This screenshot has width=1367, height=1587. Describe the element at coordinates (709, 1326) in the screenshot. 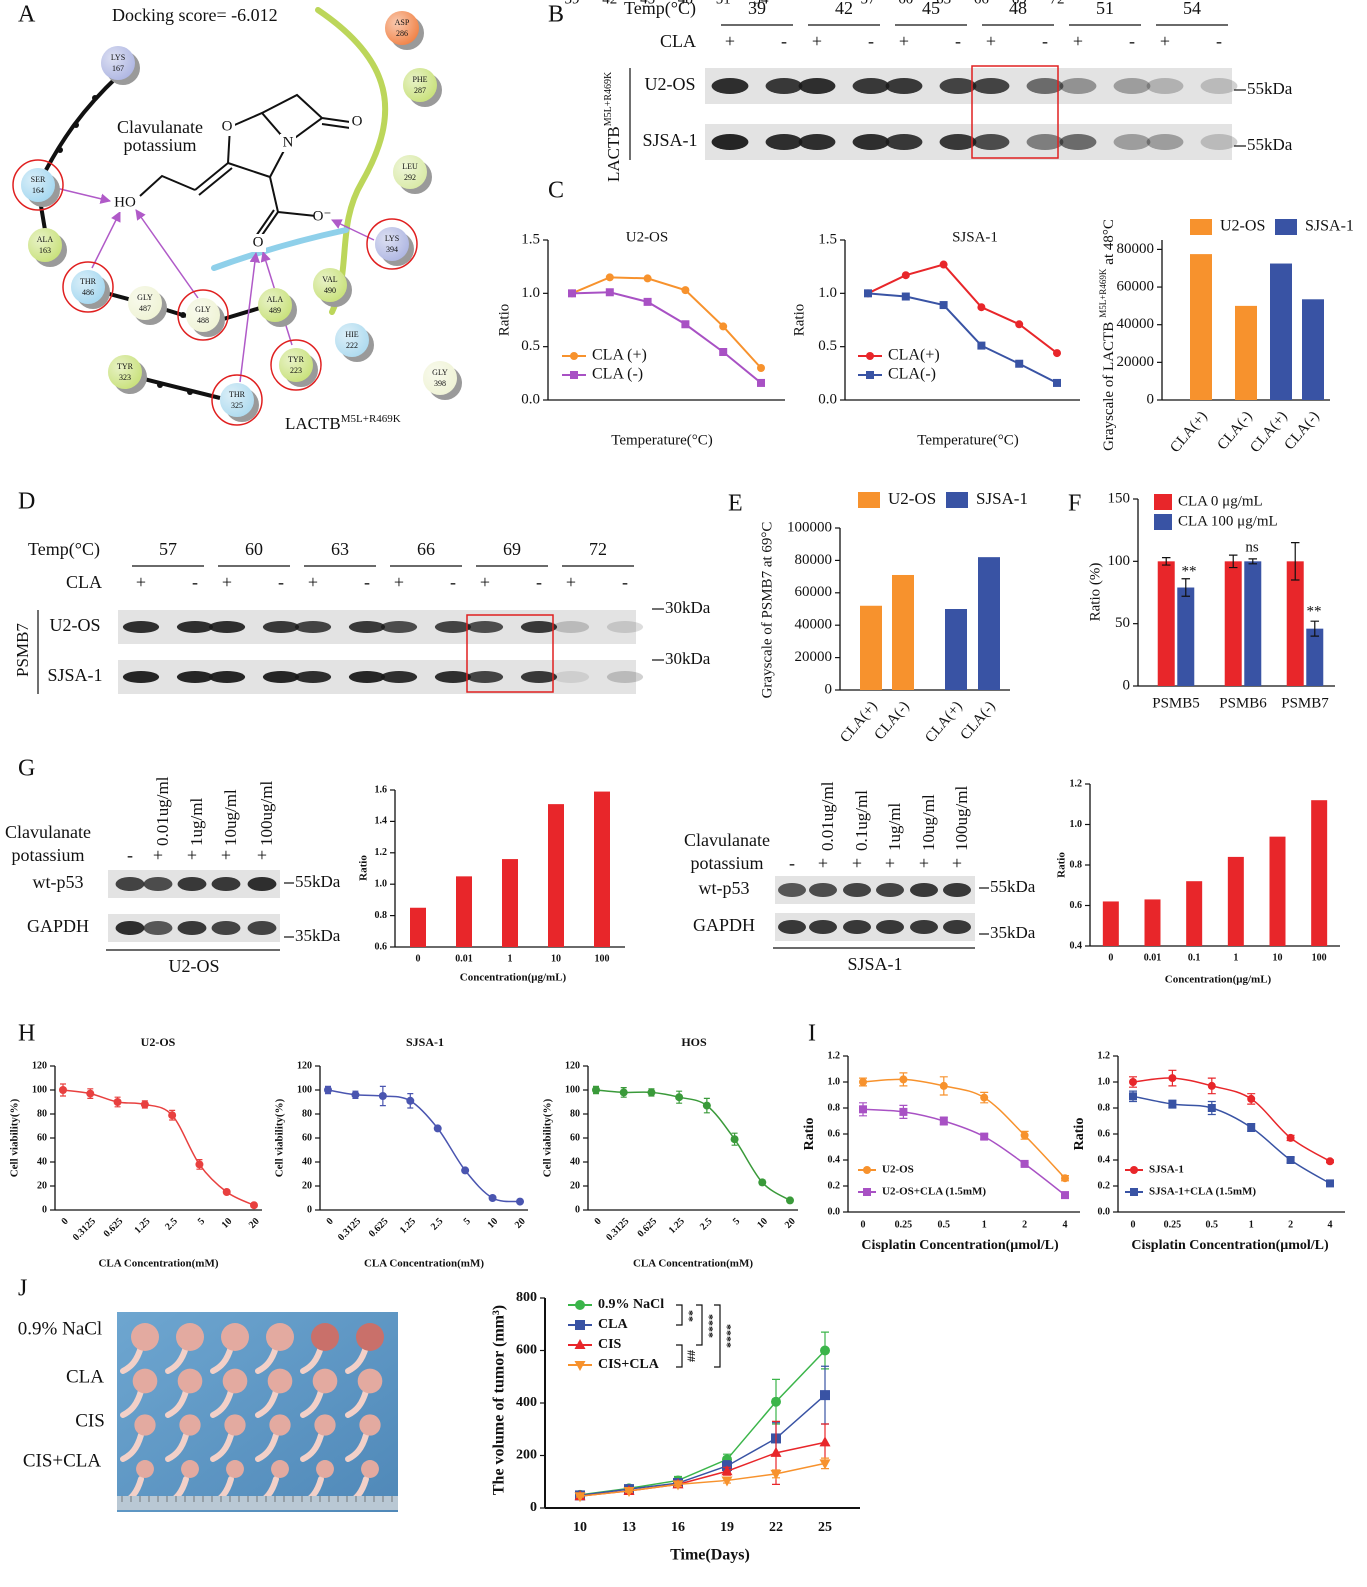

I see `annotation: ****` at that location.